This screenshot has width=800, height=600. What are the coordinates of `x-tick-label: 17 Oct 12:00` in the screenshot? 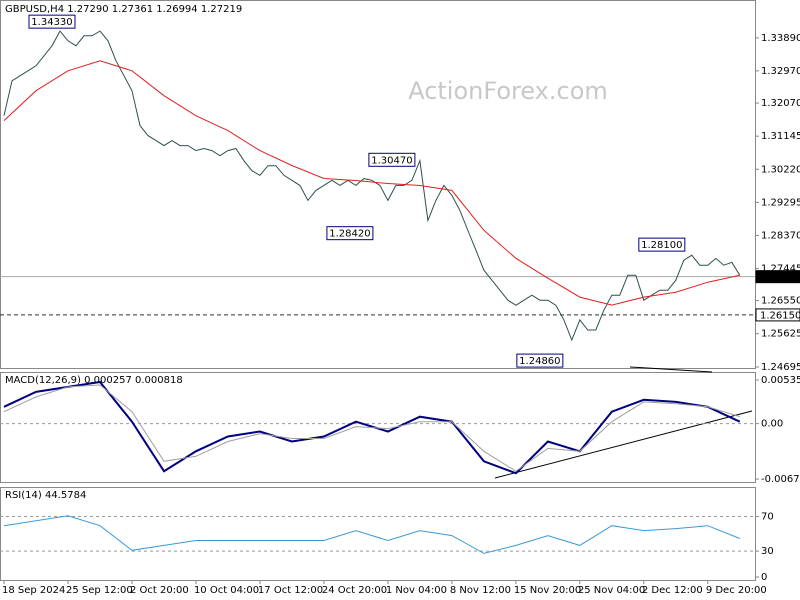 It's located at (290, 590).